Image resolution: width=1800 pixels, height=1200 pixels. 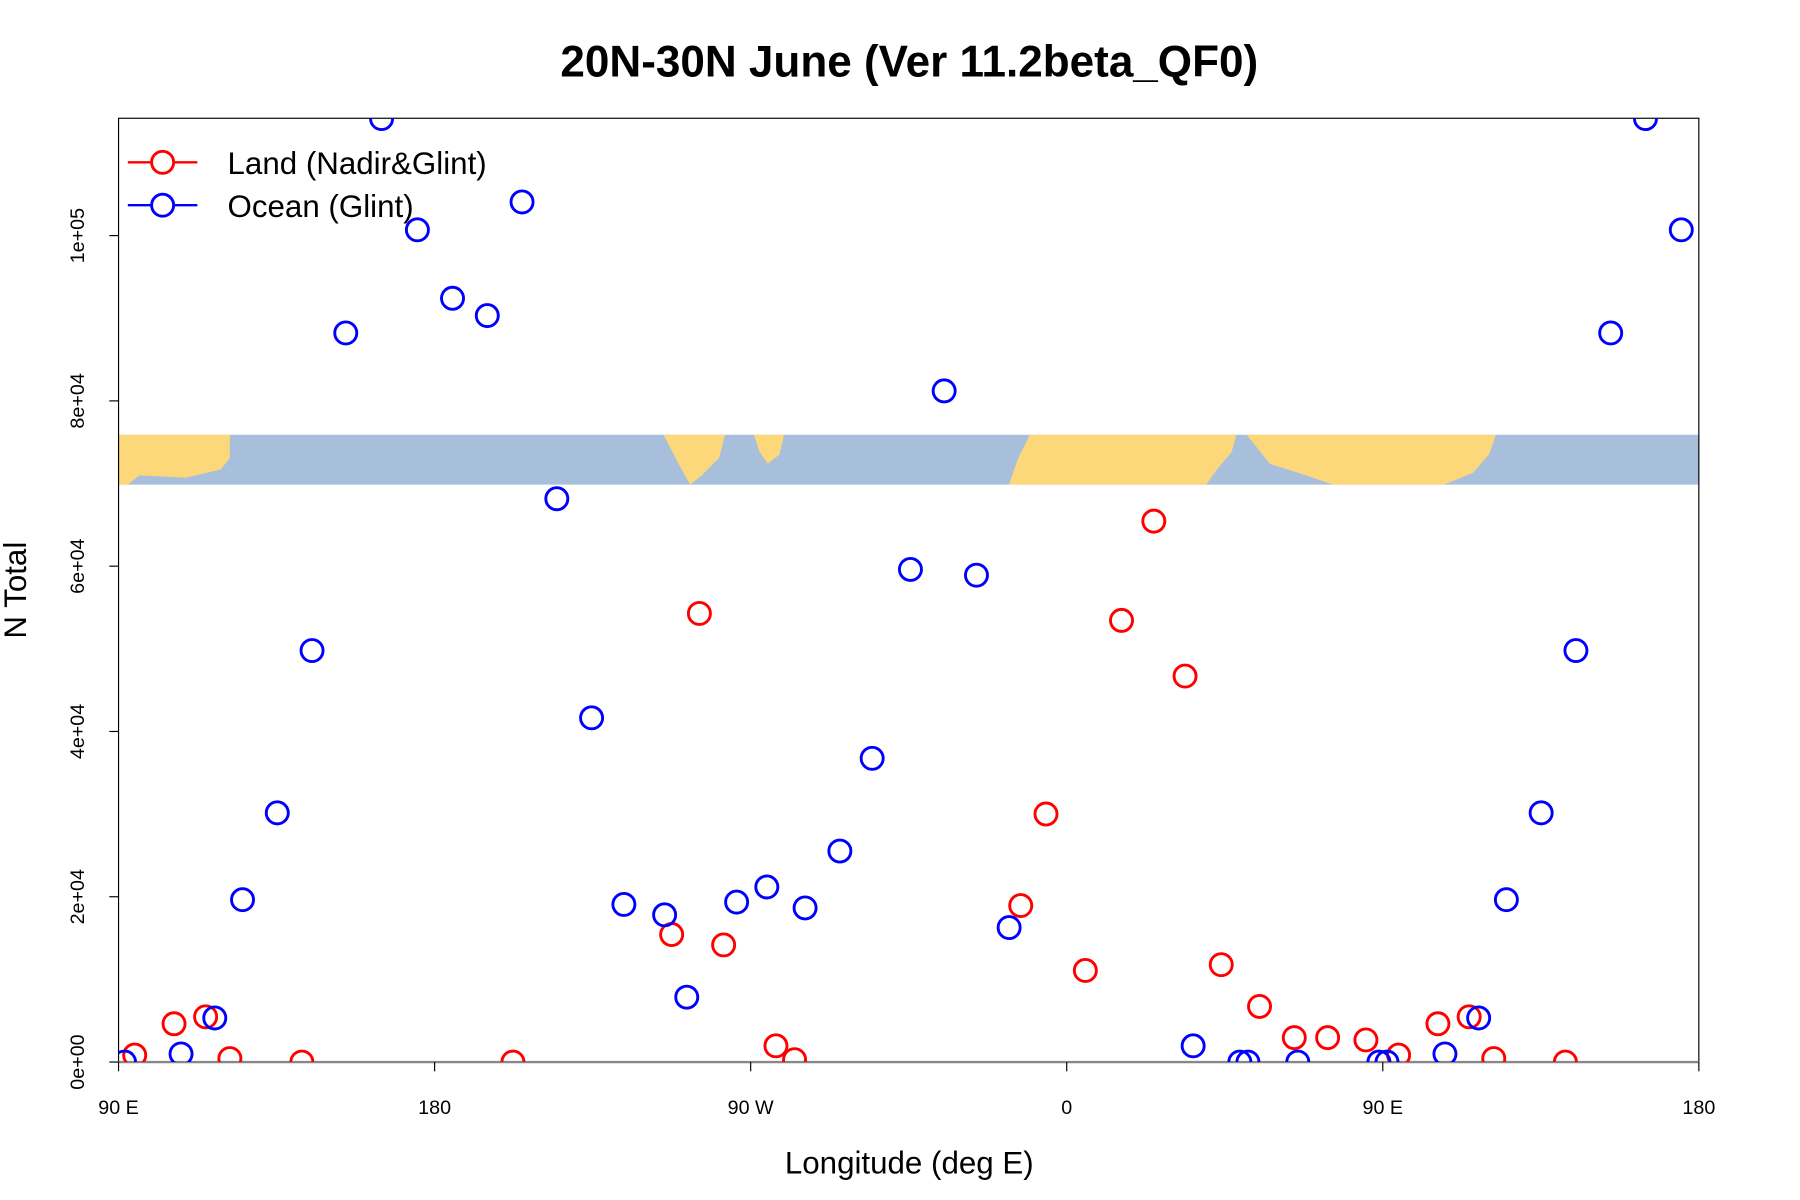 I want to click on legend: Land (Nadir&Glint) Ocean (Glint), so click(x=307, y=185).